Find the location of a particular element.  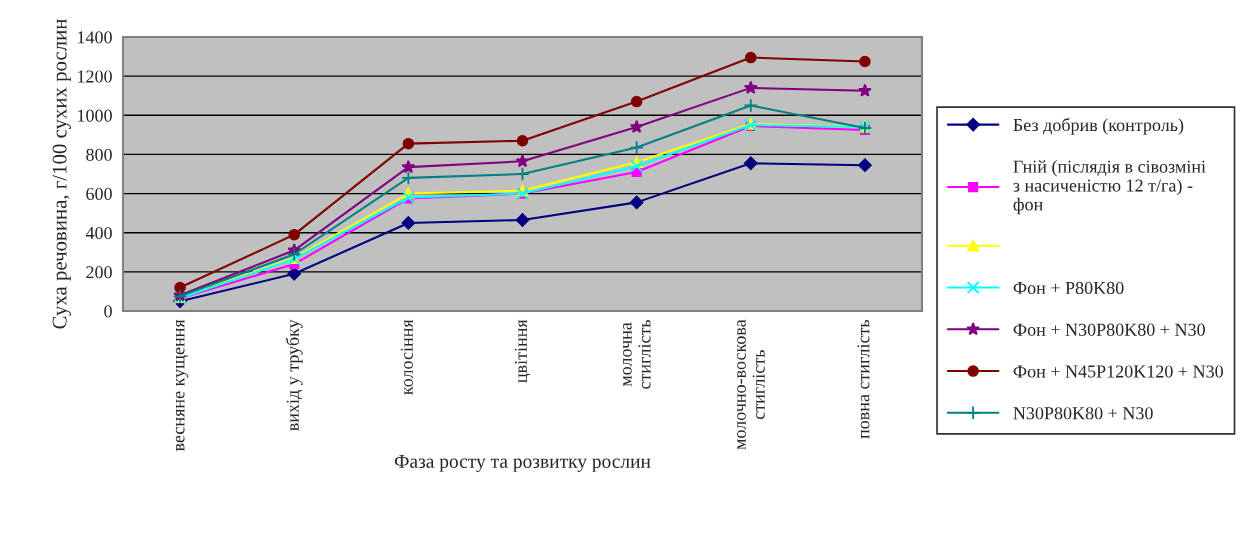

x-tick-label: повна стиглість is located at coordinates (863, 379).